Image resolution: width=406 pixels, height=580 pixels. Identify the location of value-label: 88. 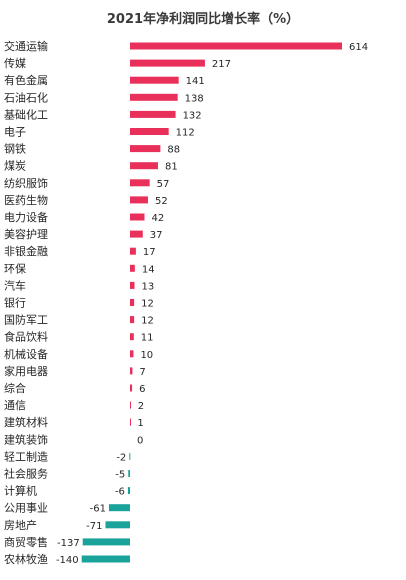
(173, 150).